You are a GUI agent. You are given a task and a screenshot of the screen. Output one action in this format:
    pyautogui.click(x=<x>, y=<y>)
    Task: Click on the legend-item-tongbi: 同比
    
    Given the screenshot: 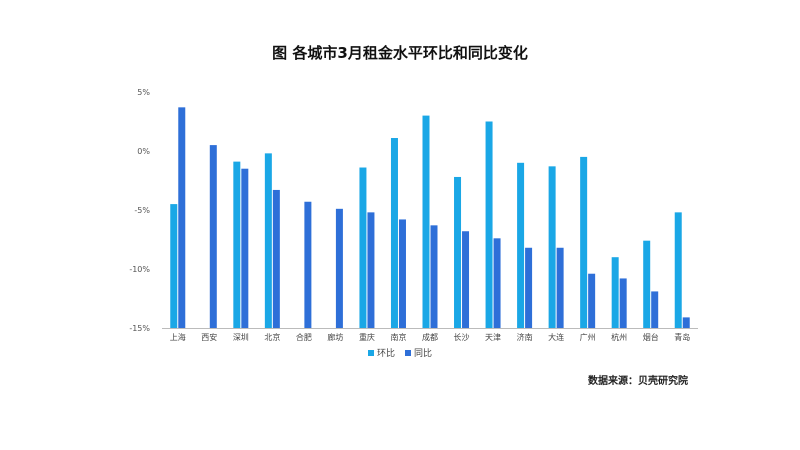 What is the action you would take?
    pyautogui.click(x=418, y=352)
    